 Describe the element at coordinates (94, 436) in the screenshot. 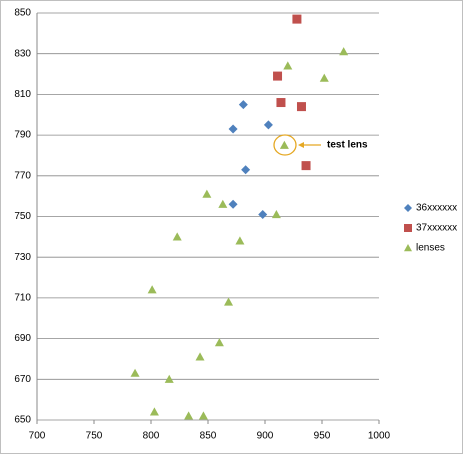

I see `x-tick-label: 750` at that location.